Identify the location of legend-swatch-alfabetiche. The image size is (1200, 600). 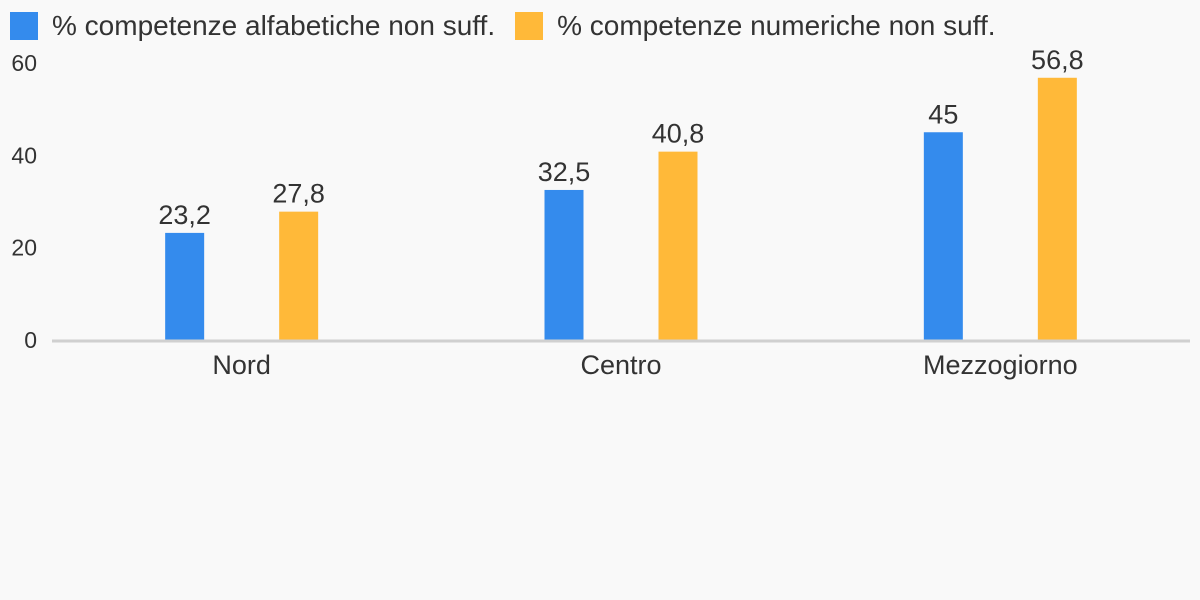
(24, 26).